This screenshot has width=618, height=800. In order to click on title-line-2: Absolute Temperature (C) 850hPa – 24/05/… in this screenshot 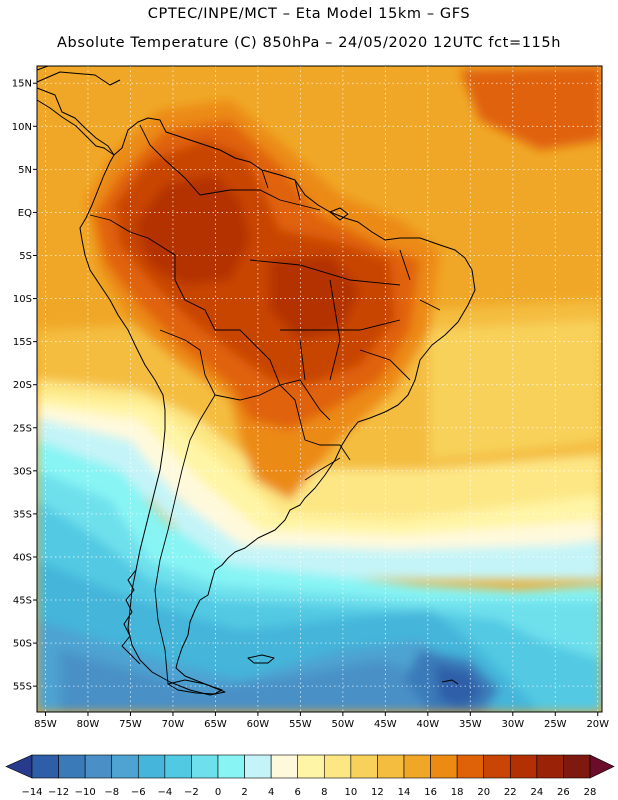, I will do `click(309, 43)`.